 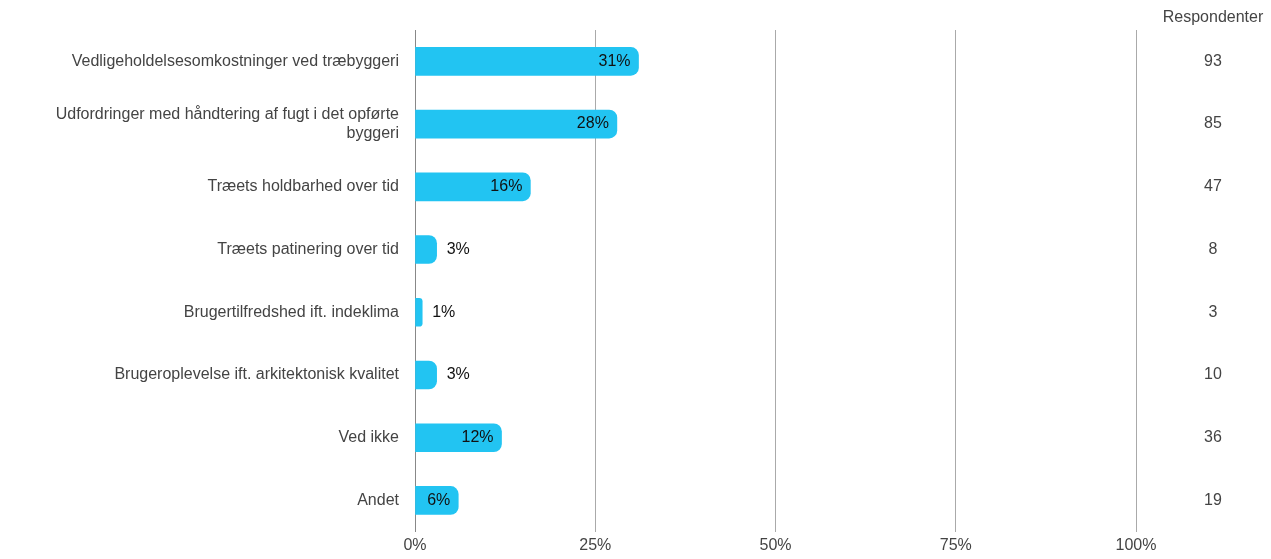 I want to click on text: 85, so click(x=1213, y=123).